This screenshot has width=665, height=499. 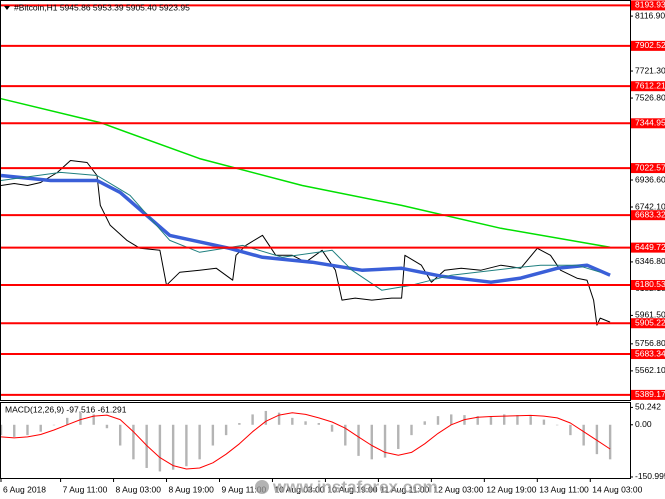 What do you see at coordinates (650, 261) in the screenshot?
I see `y-tick-label: 6346.80` at bounding box center [650, 261].